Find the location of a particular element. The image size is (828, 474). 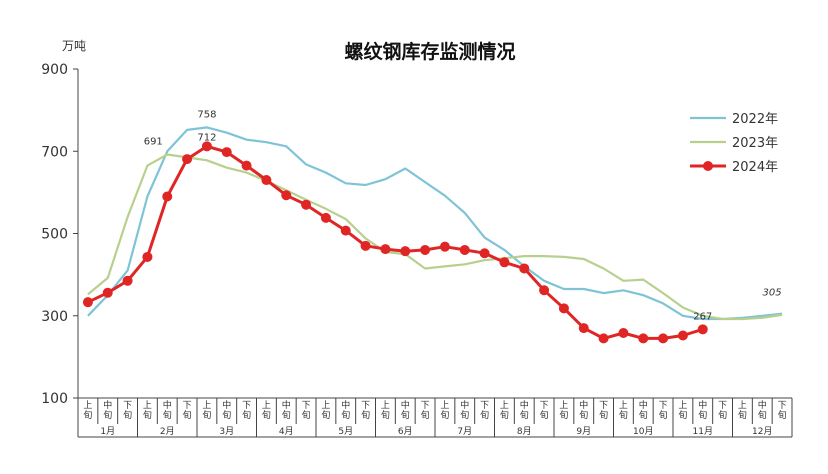

x-month-label: 4月 is located at coordinates (286, 431).